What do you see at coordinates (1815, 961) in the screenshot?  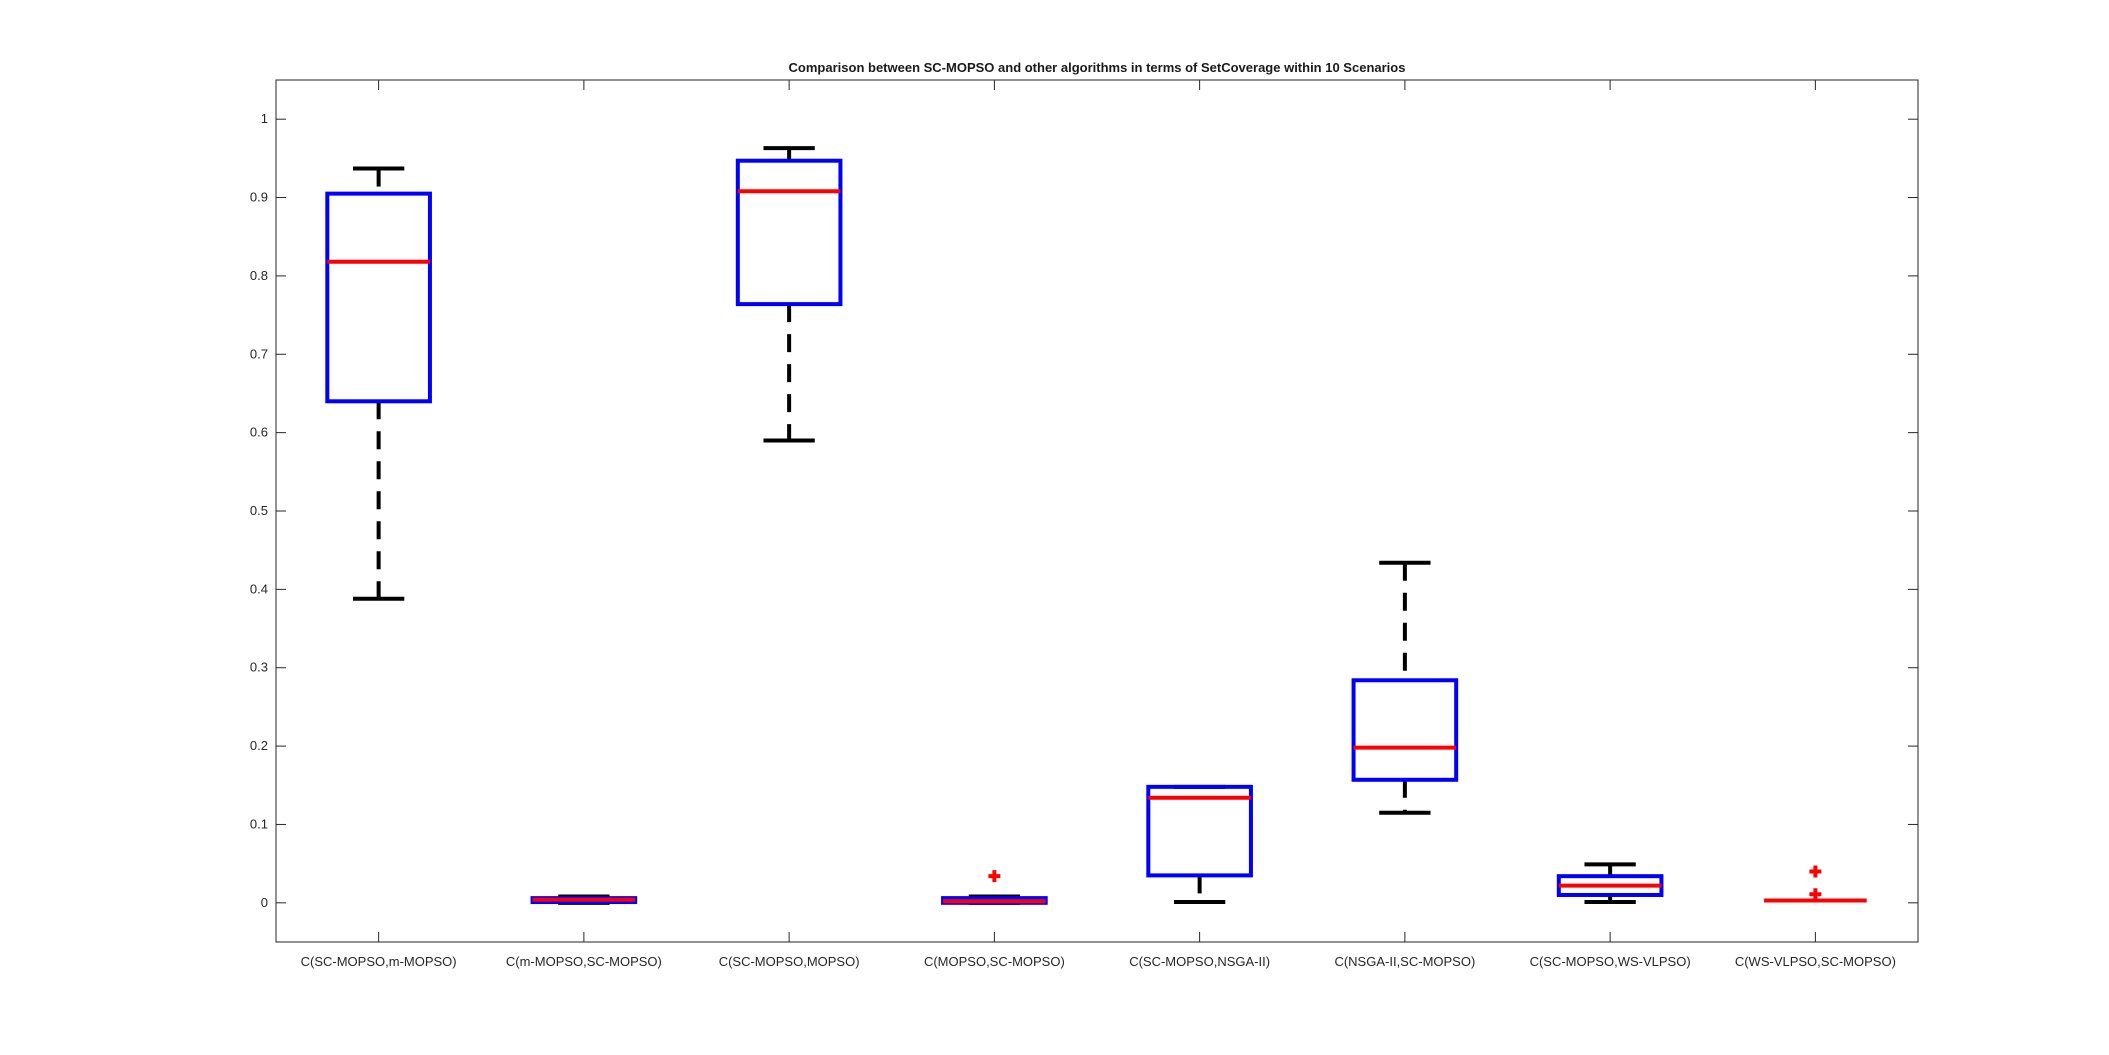 I see `x-tick-label: C(WS-VLPSO,SC-MOPSO)` at bounding box center [1815, 961].